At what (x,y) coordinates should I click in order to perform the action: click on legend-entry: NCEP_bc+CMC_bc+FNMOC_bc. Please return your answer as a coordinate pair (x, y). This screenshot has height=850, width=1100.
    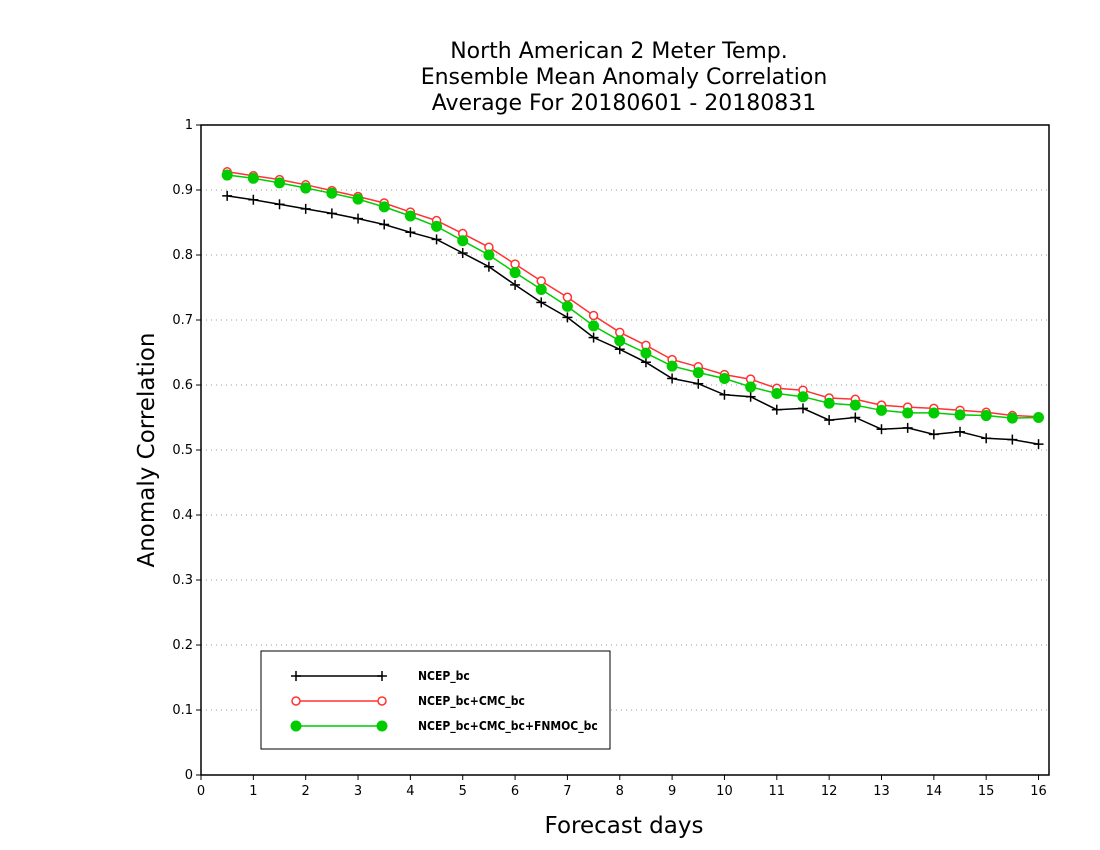
    Looking at the image, I should click on (444, 726).